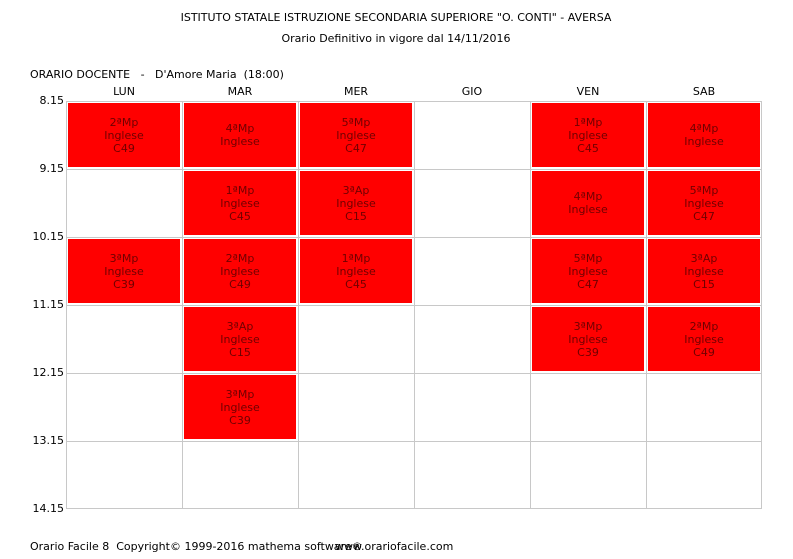  What do you see at coordinates (48, 304) in the screenshot?
I see `time-label: 11.15` at bounding box center [48, 304].